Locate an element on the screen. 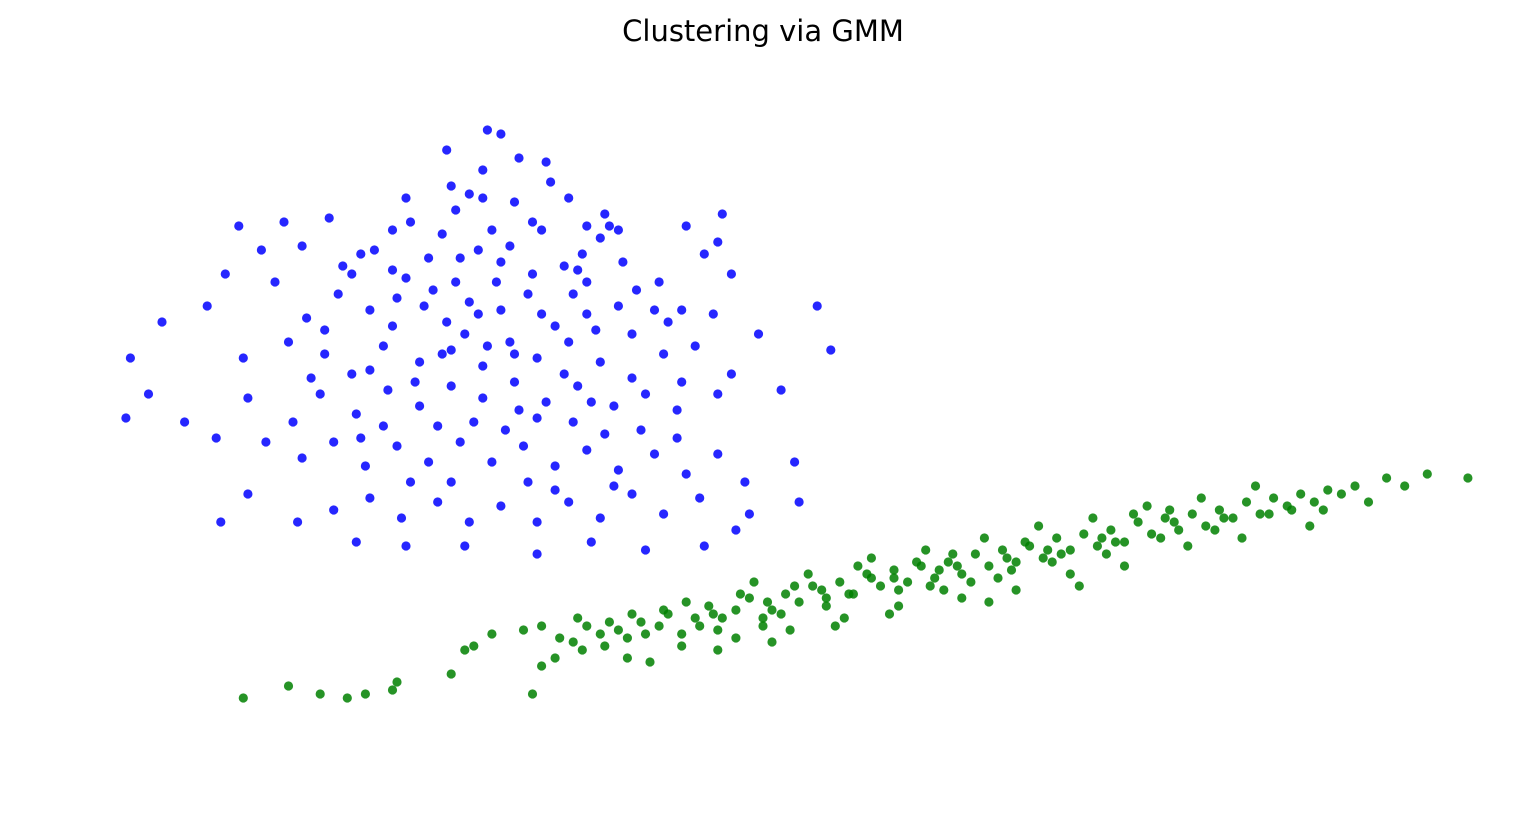 The width and height of the screenshot is (1526, 817). chart-title: Clustering via GMM is located at coordinates (763, 31).